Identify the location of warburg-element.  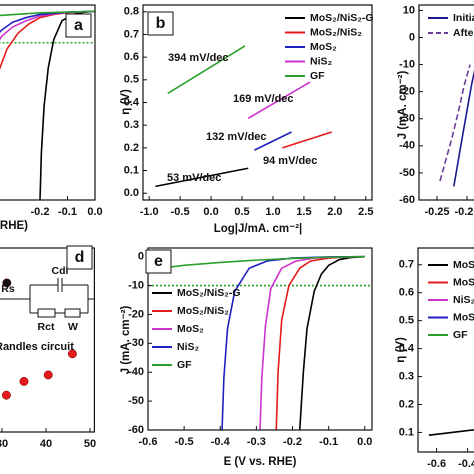
(72, 313).